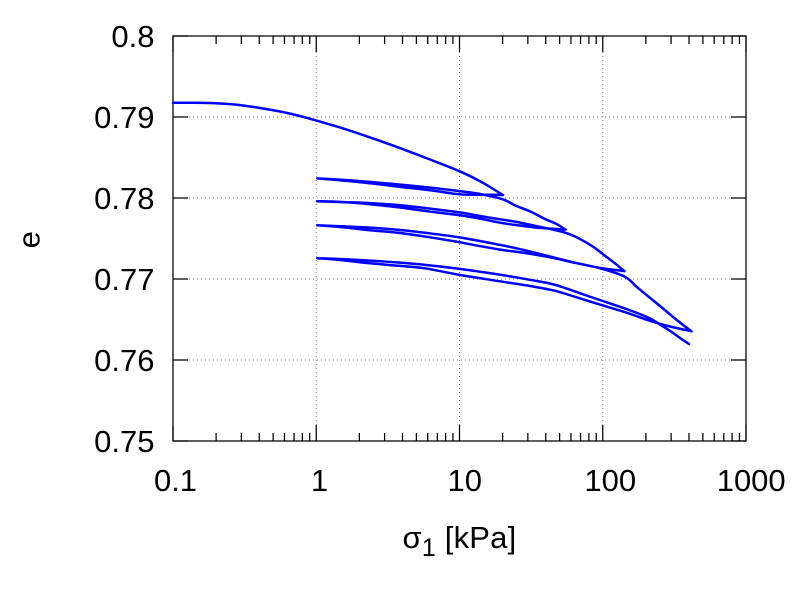  What do you see at coordinates (175, 480) in the screenshot?
I see `svg-text: 0.1` at bounding box center [175, 480].